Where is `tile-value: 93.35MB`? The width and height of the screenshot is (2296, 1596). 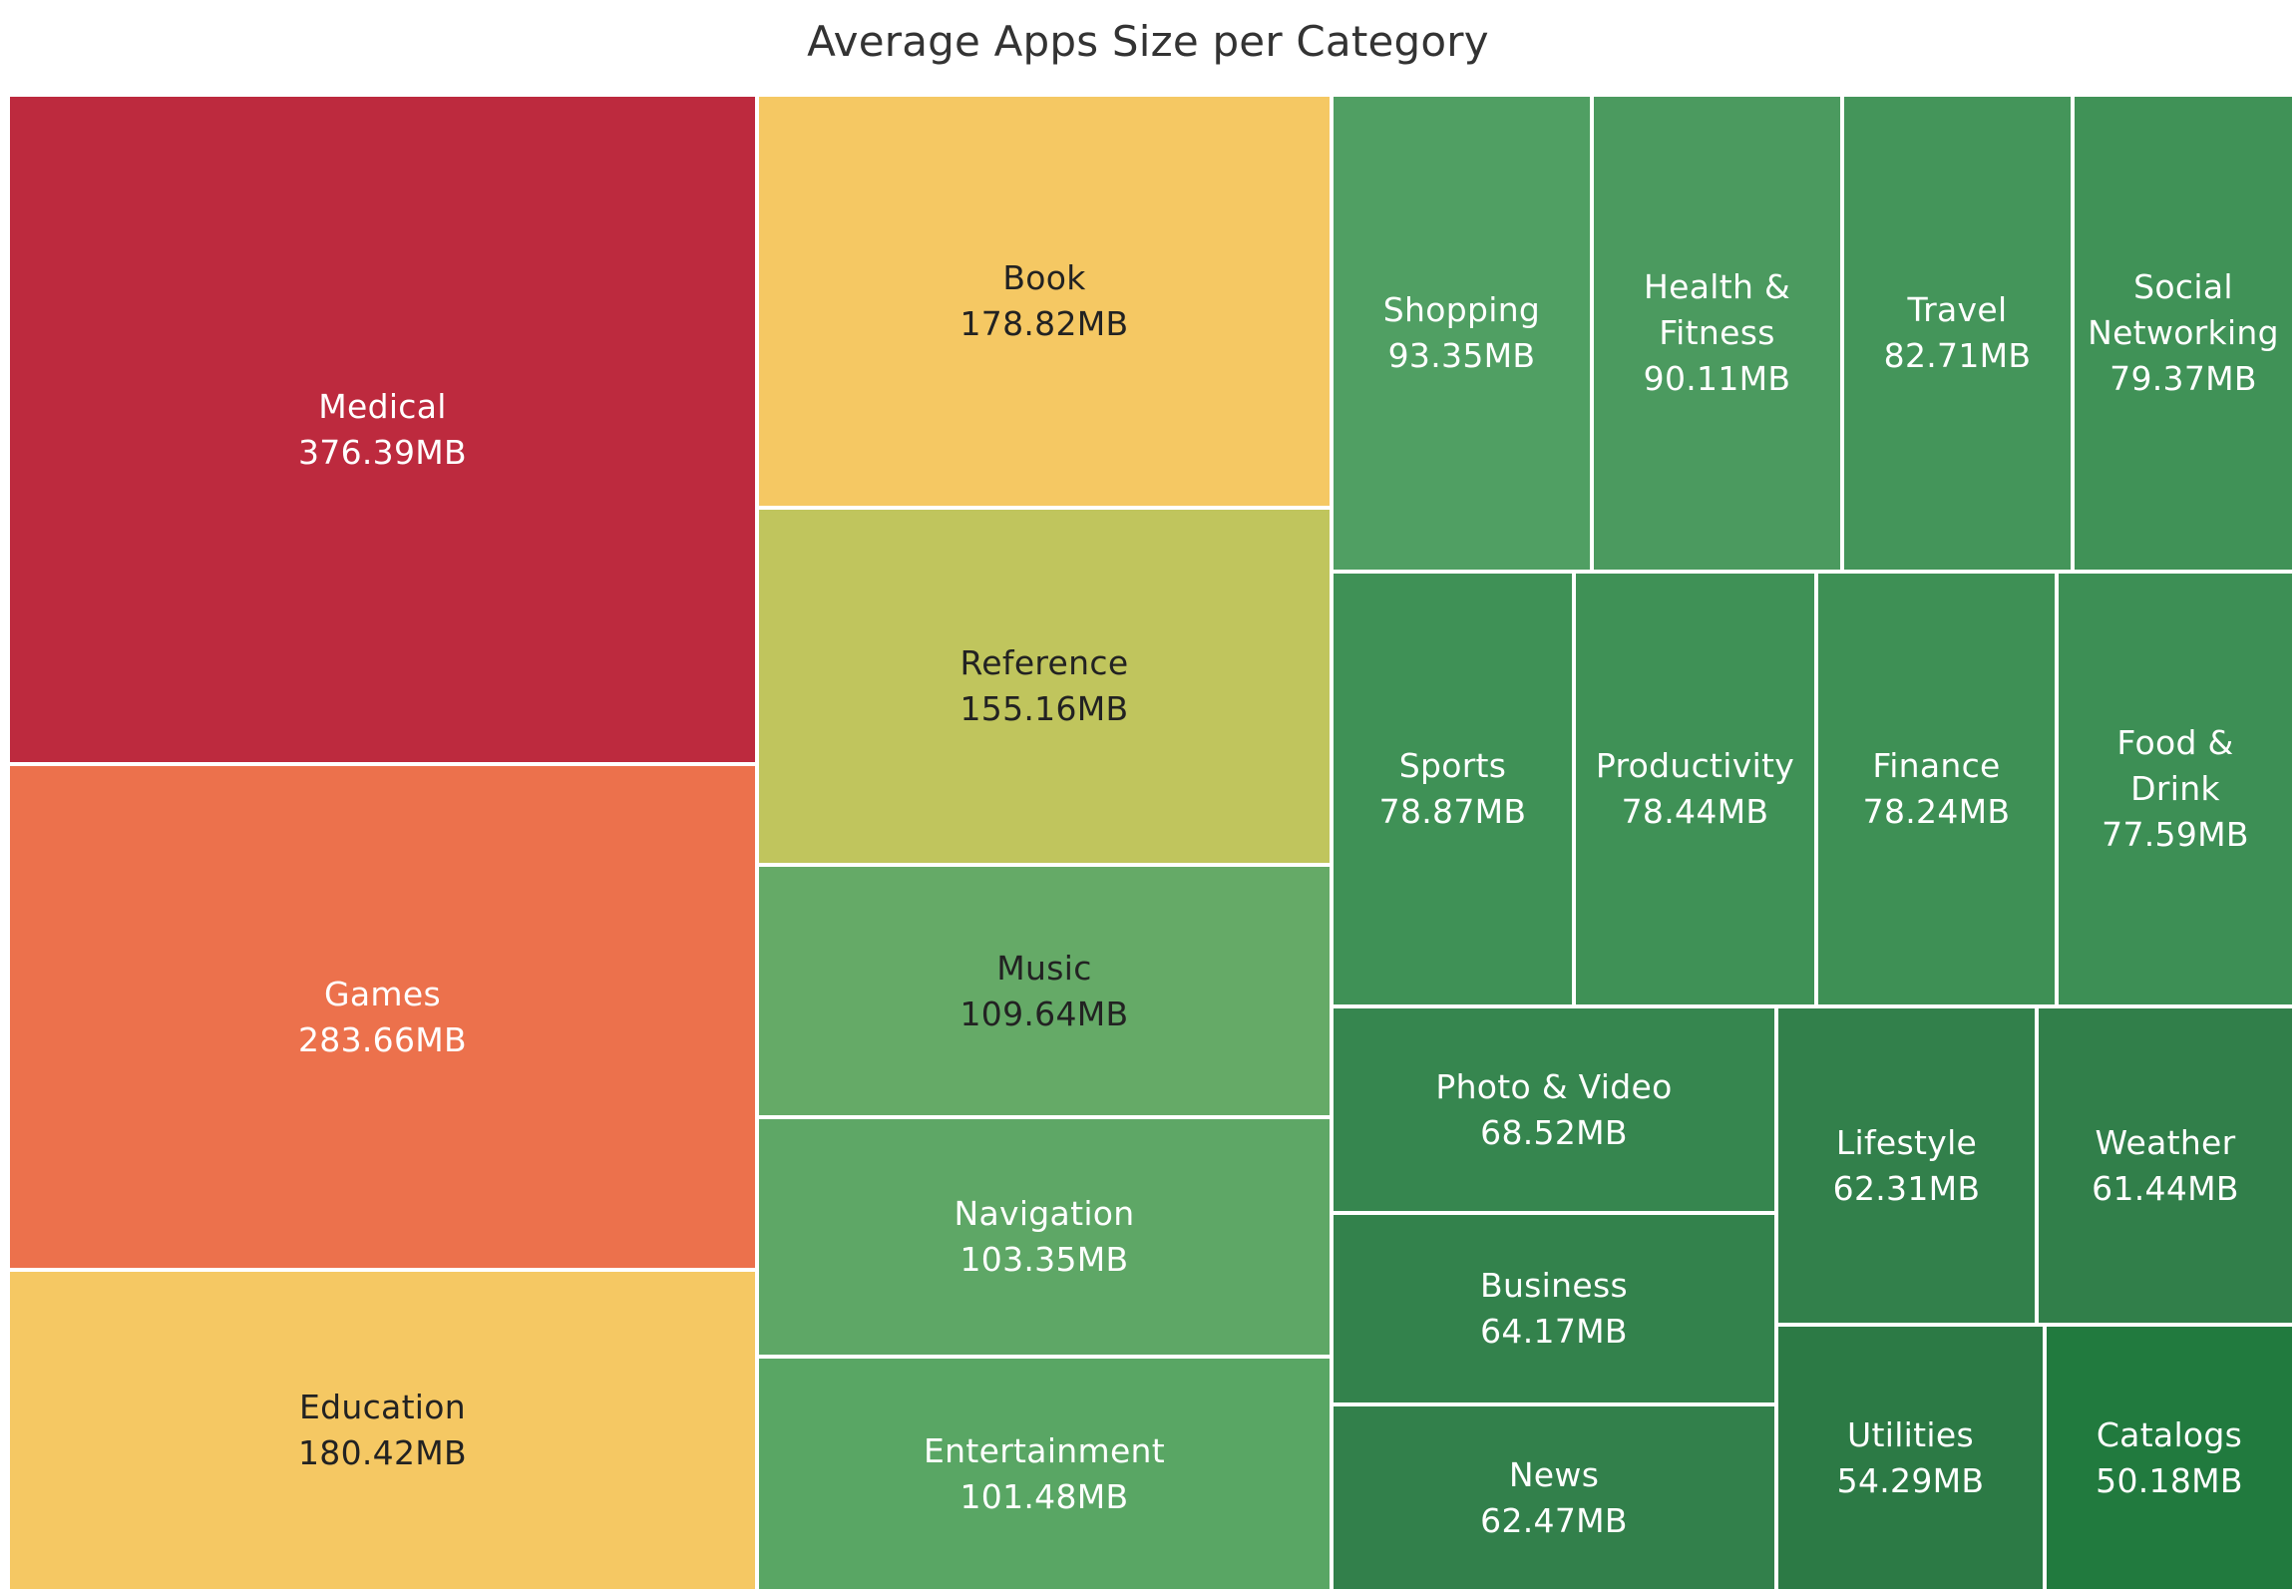
tile-value: 93.35MB is located at coordinates (1461, 355).